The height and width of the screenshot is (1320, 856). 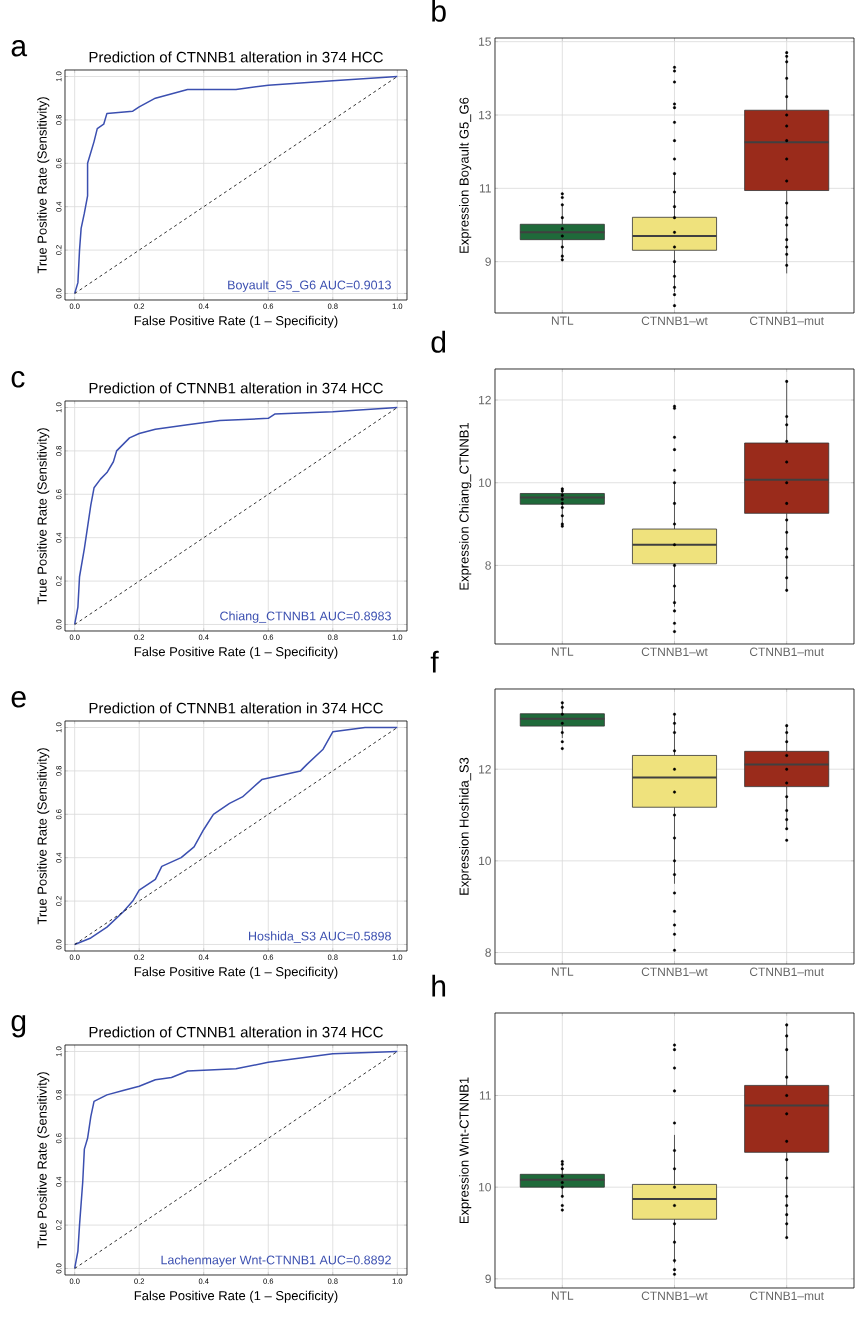 I want to click on y-axis-title: Expression Chiang_CTNNB1, so click(x=465, y=506).